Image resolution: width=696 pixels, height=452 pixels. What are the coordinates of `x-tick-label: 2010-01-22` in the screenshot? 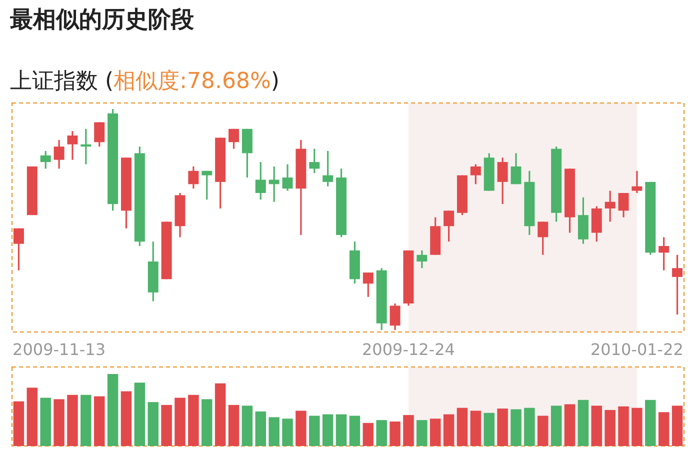 It's located at (637, 349).